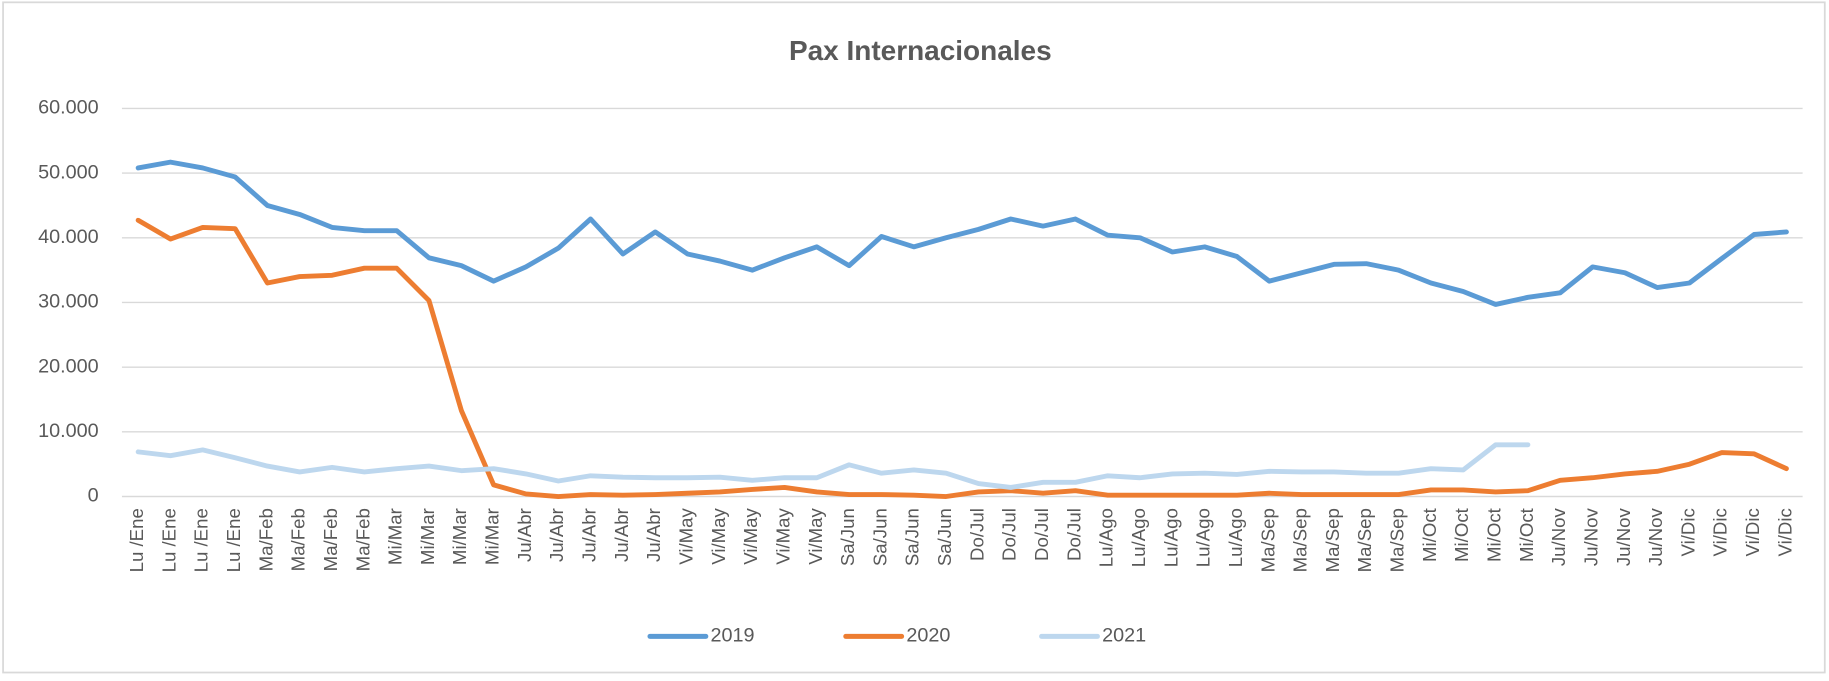 Image resolution: width=1829 pixels, height=681 pixels. I want to click on y-tick-label: 40.000, so click(68, 237).